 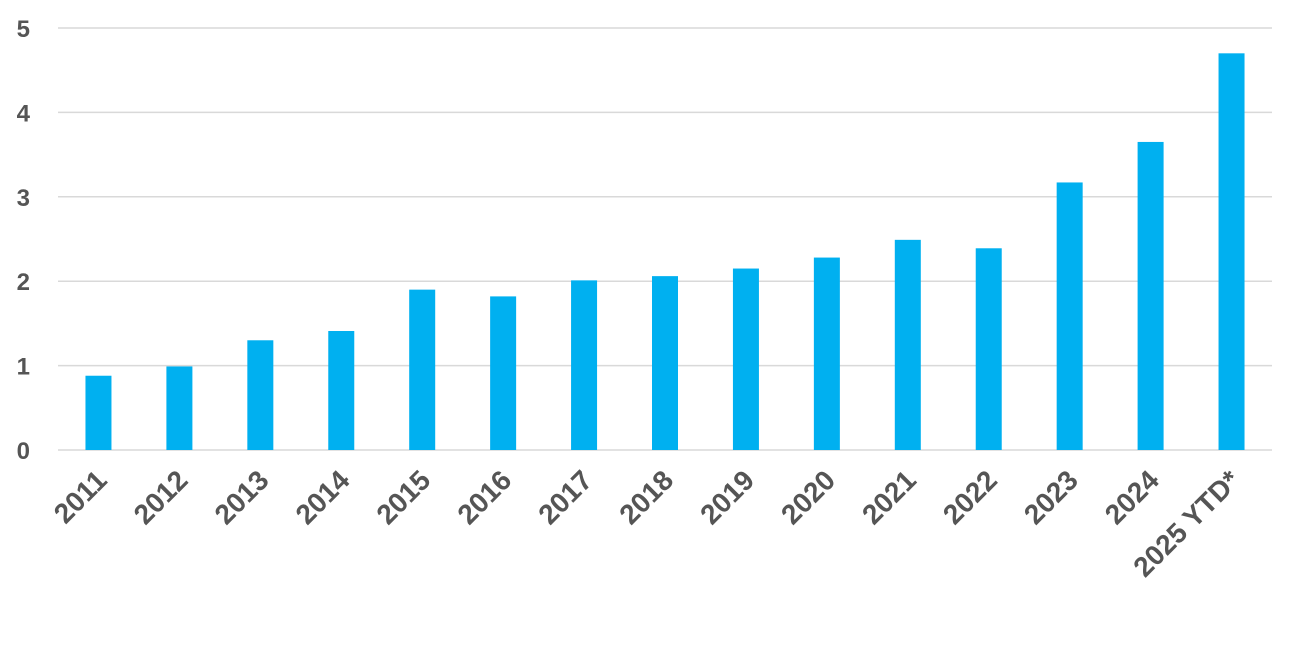 I want to click on bar-2024, so click(x=1150, y=295).